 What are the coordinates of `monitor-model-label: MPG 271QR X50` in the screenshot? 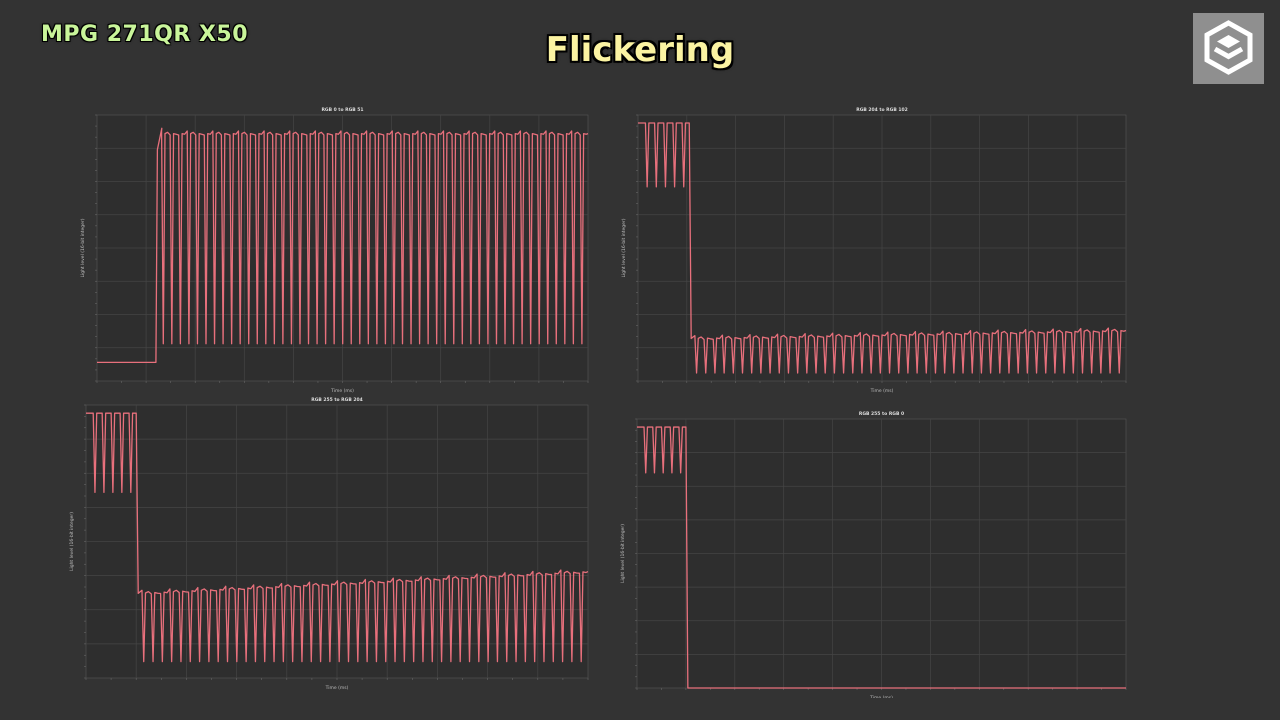 It's located at (145, 34).